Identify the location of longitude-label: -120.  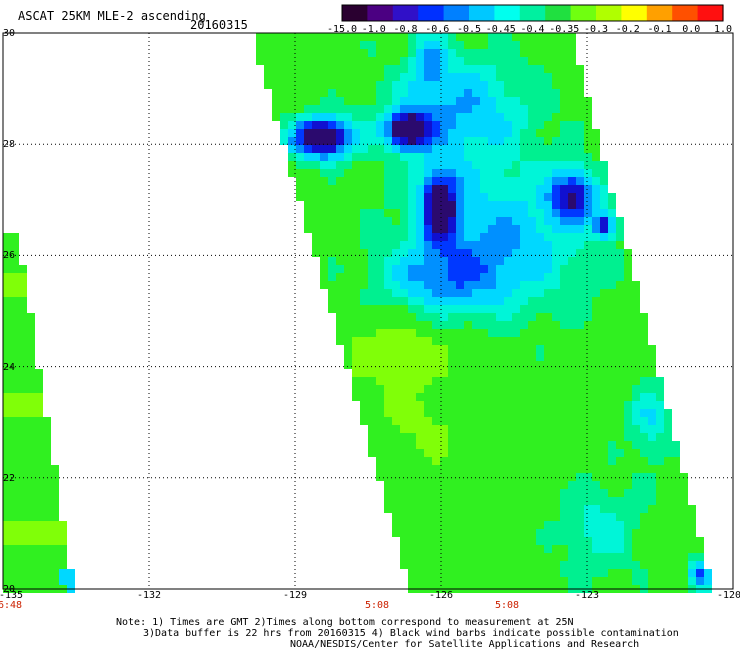
(728, 595).